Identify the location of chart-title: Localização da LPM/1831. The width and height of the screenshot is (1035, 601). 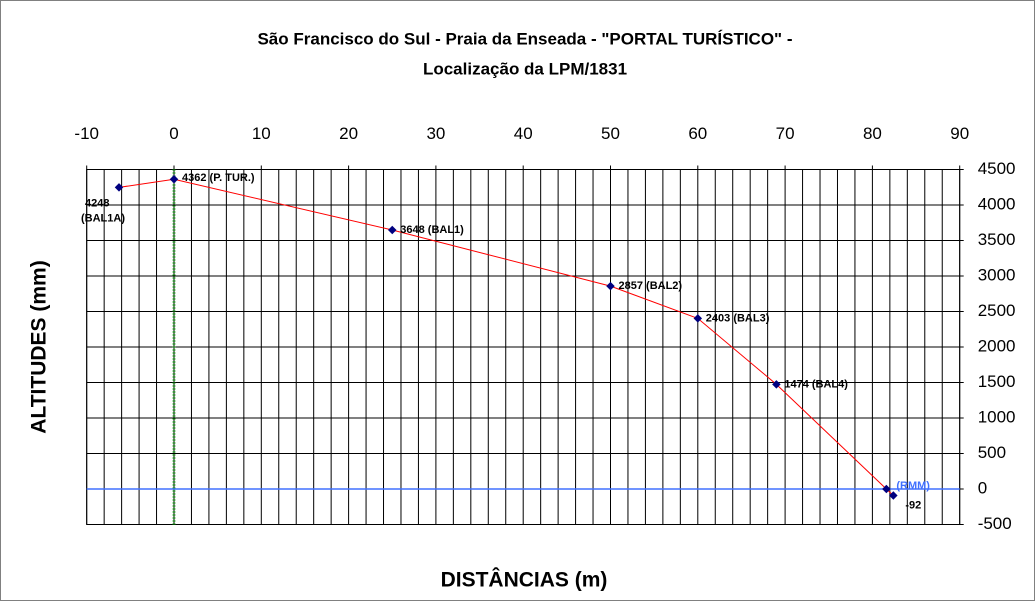
(525, 68).